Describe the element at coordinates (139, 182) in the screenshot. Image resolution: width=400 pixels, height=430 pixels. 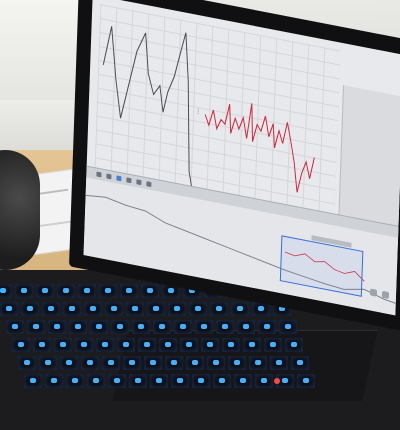
I see `marker-icon` at that location.